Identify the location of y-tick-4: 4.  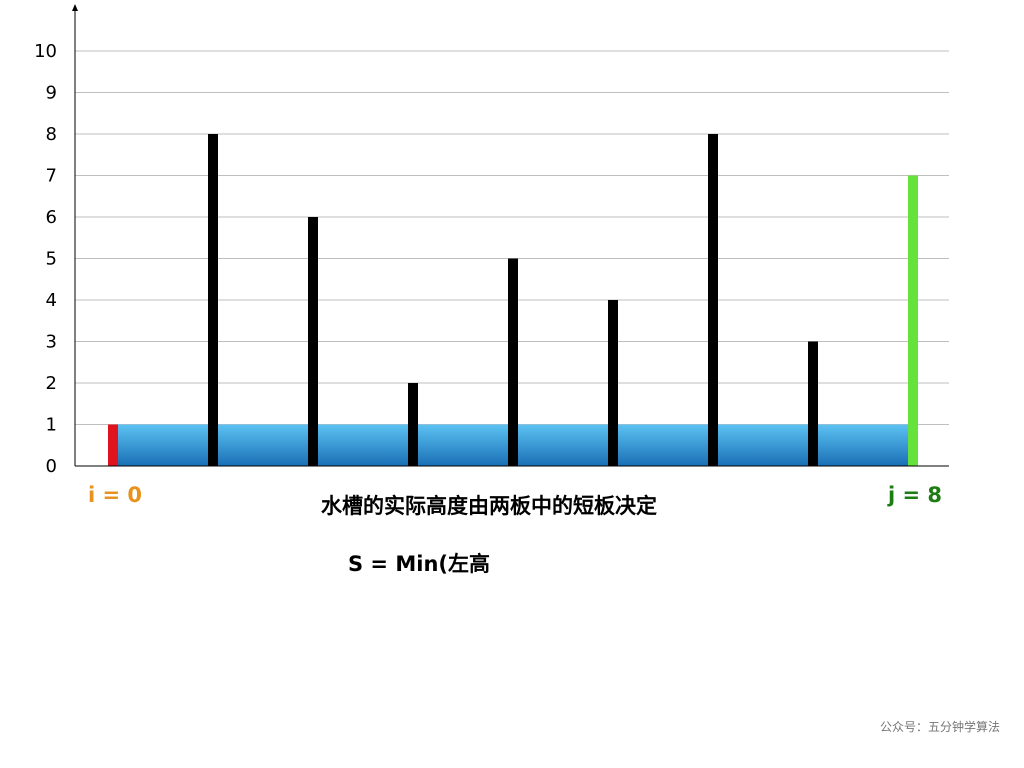
(51, 300).